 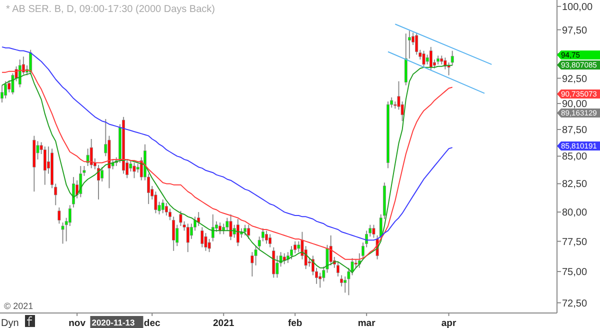 I want to click on text: Dyn, so click(x=10, y=323).